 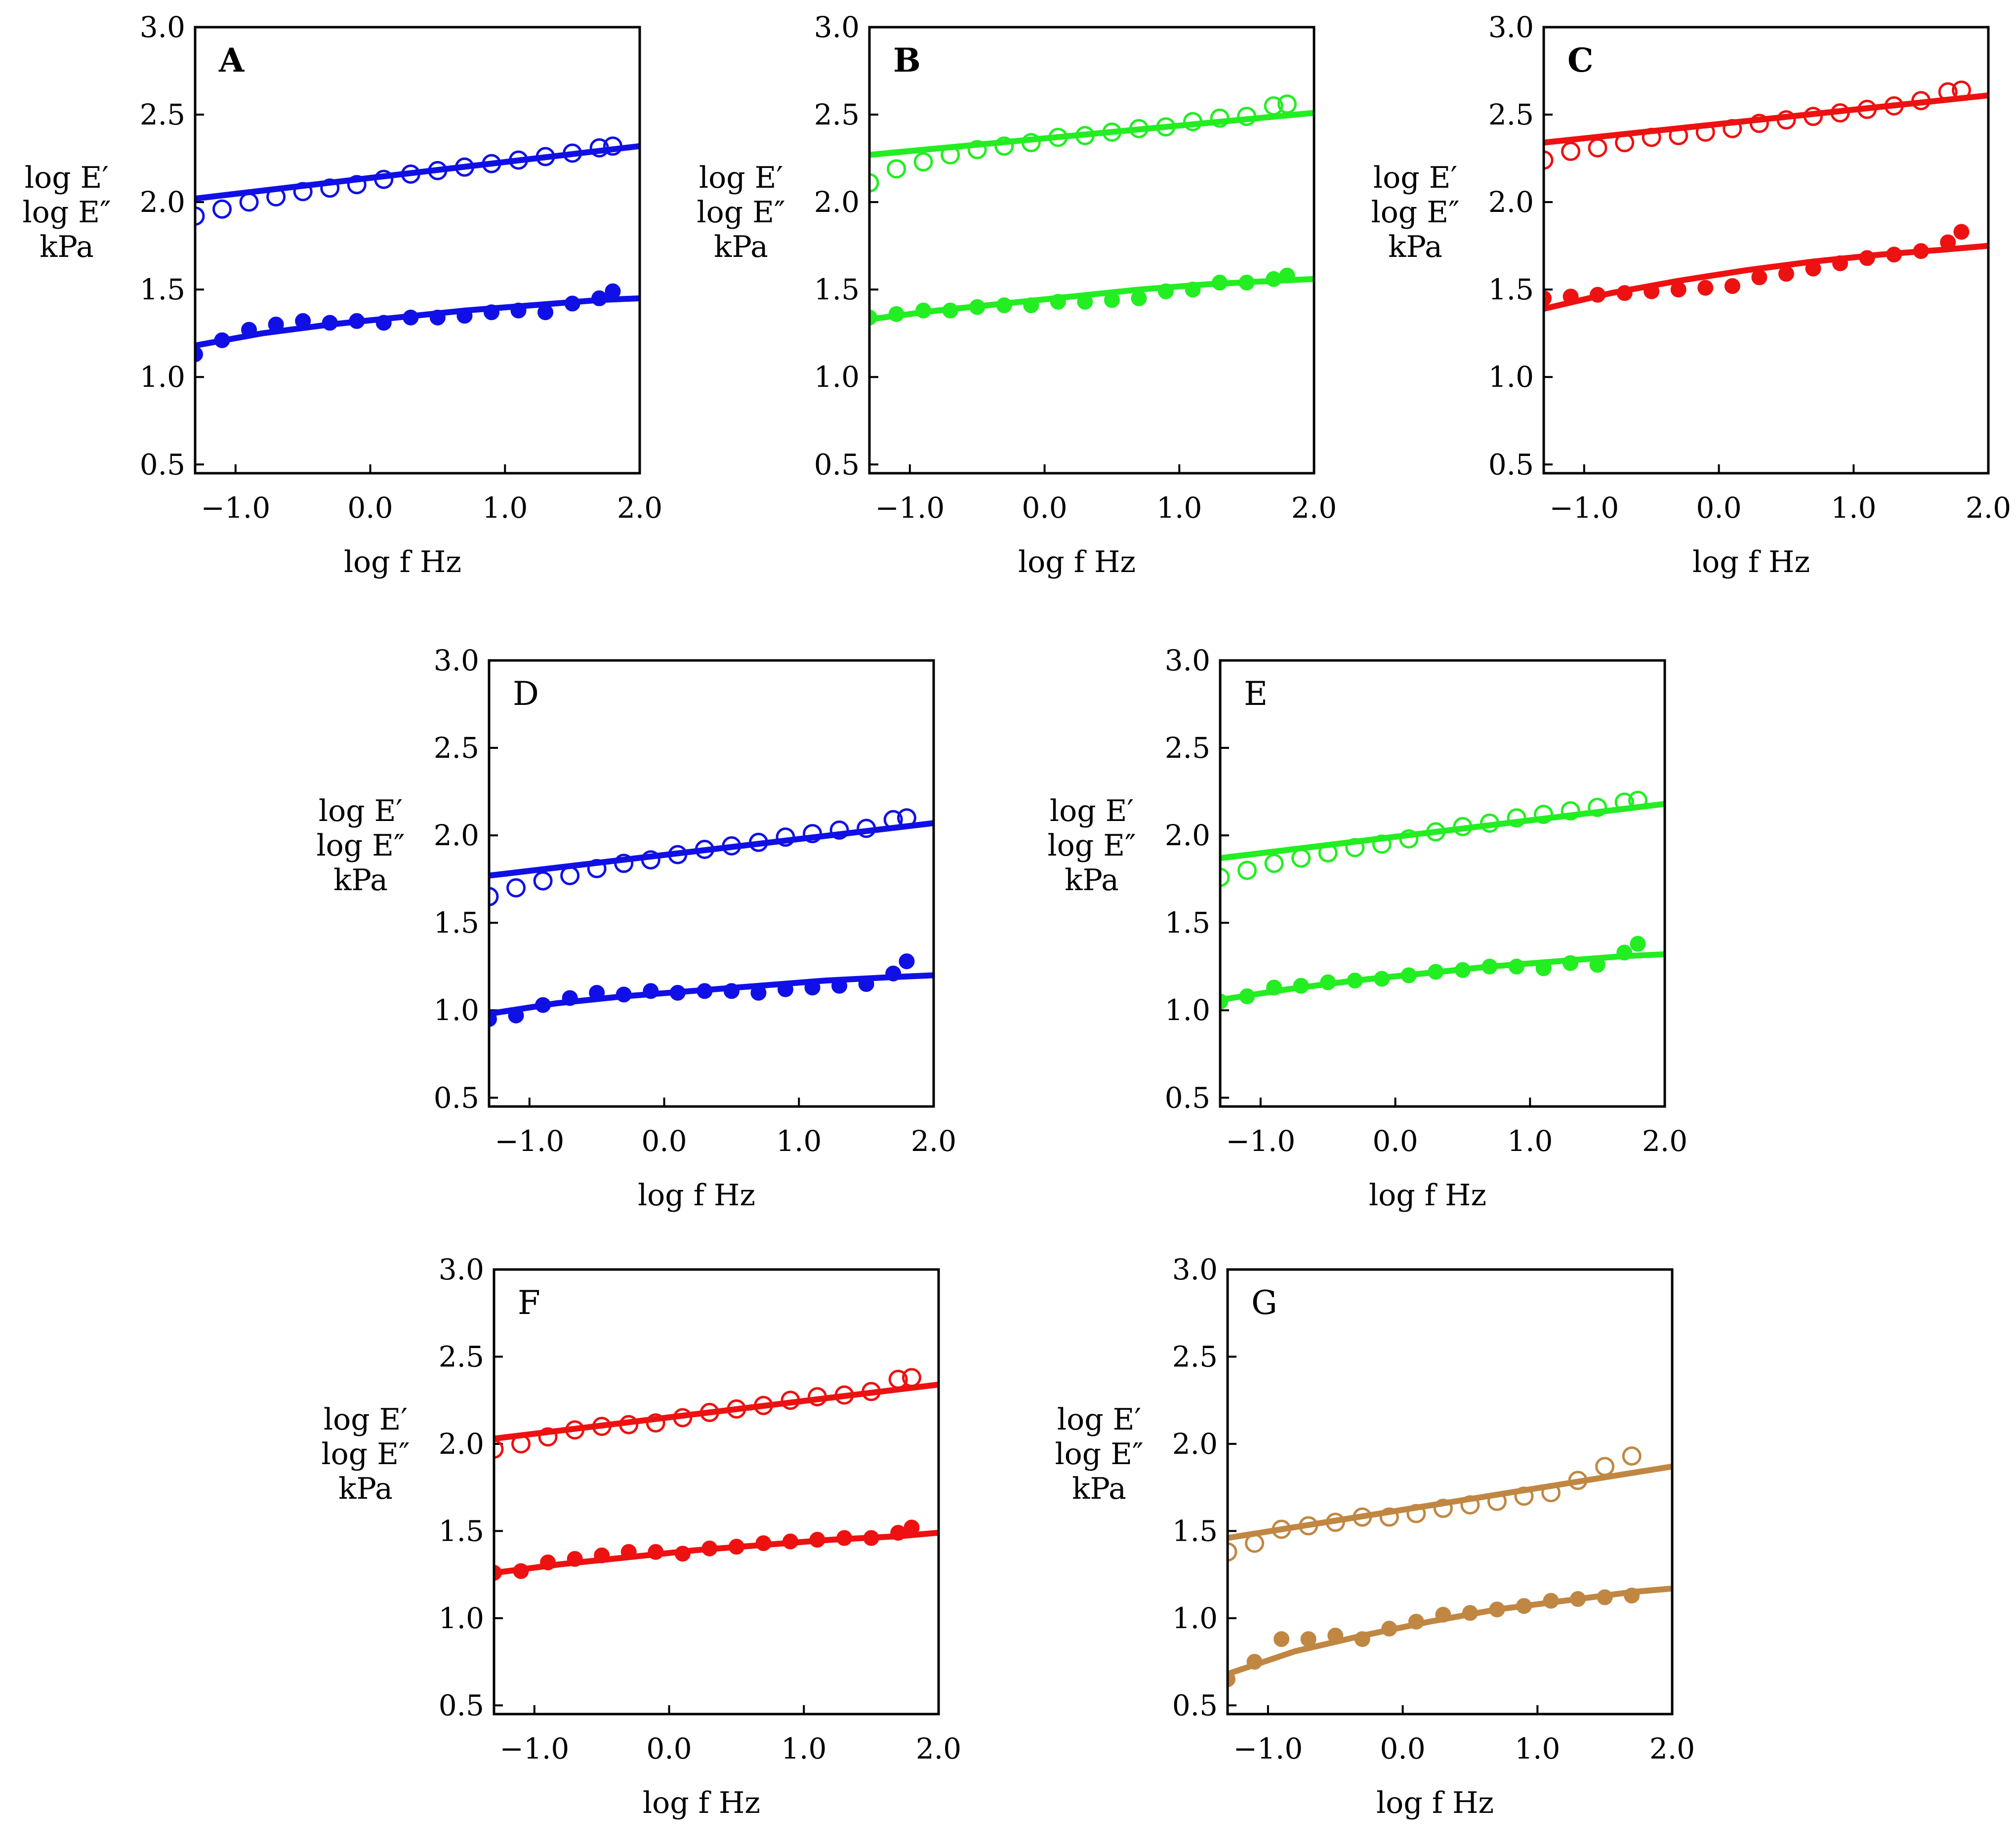 What do you see at coordinates (907, 60) in the screenshot?
I see `panel-label: B` at bounding box center [907, 60].